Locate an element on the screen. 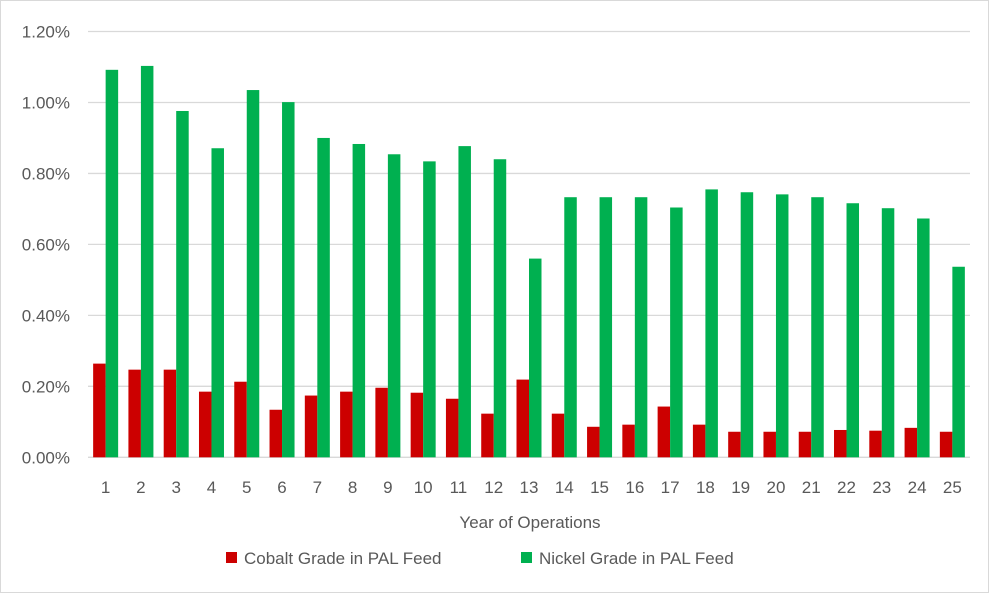 The height and width of the screenshot is (593, 989). x-tick-label: 21 is located at coordinates (811, 487).